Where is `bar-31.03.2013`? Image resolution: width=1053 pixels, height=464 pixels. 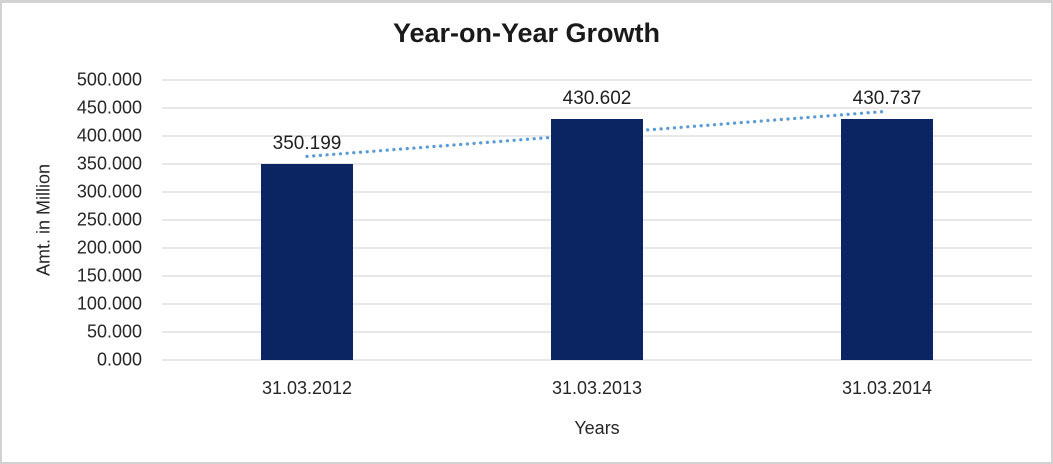 bar-31.03.2013 is located at coordinates (597, 239).